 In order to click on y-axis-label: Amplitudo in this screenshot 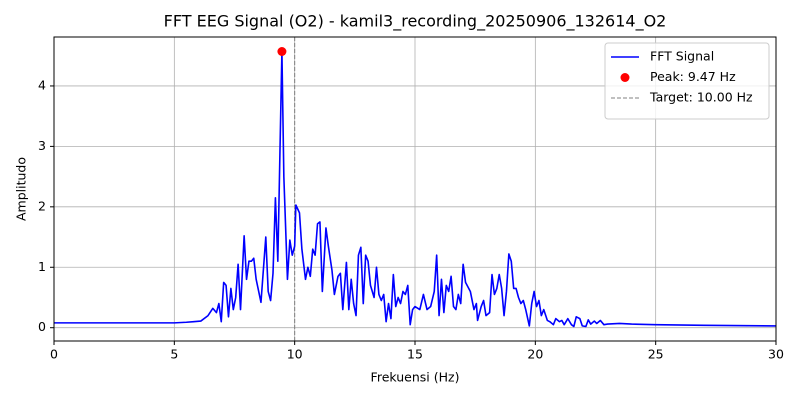, I will do `click(21, 189)`.